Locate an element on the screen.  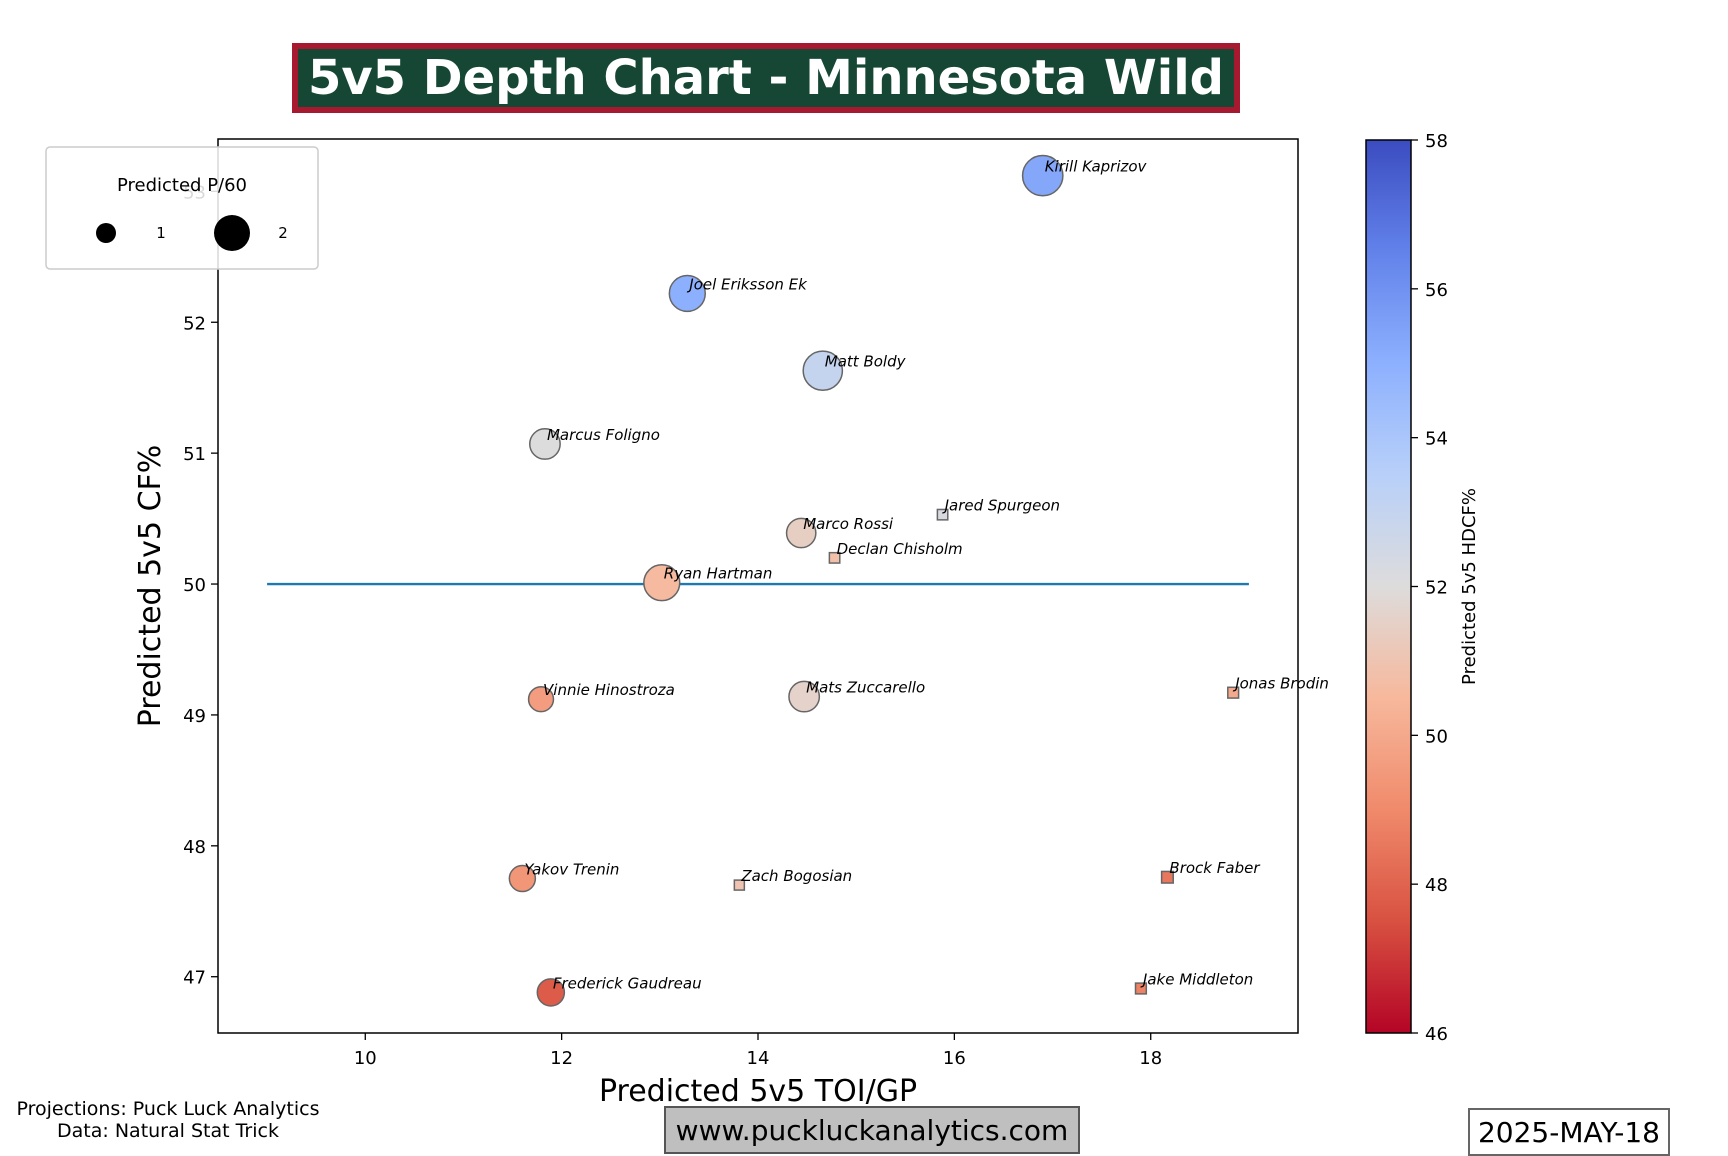
point-label: Mats Zuccarello is located at coordinates (865, 688).